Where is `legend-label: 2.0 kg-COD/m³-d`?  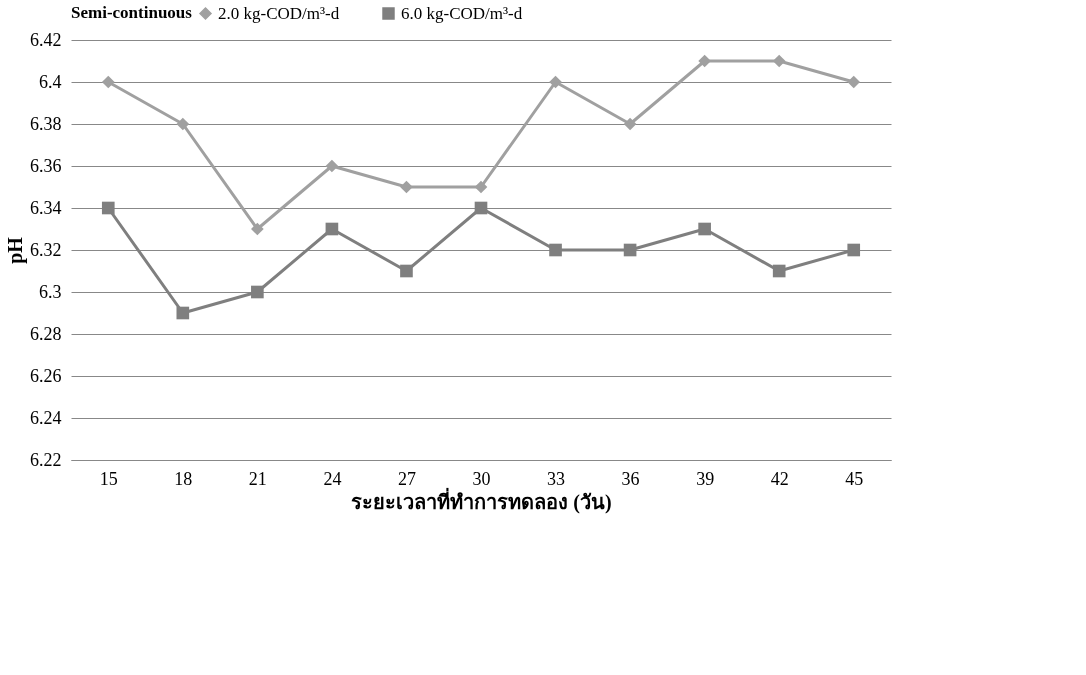
legend-label: 2.0 kg-COD/m³-d is located at coordinates (279, 13).